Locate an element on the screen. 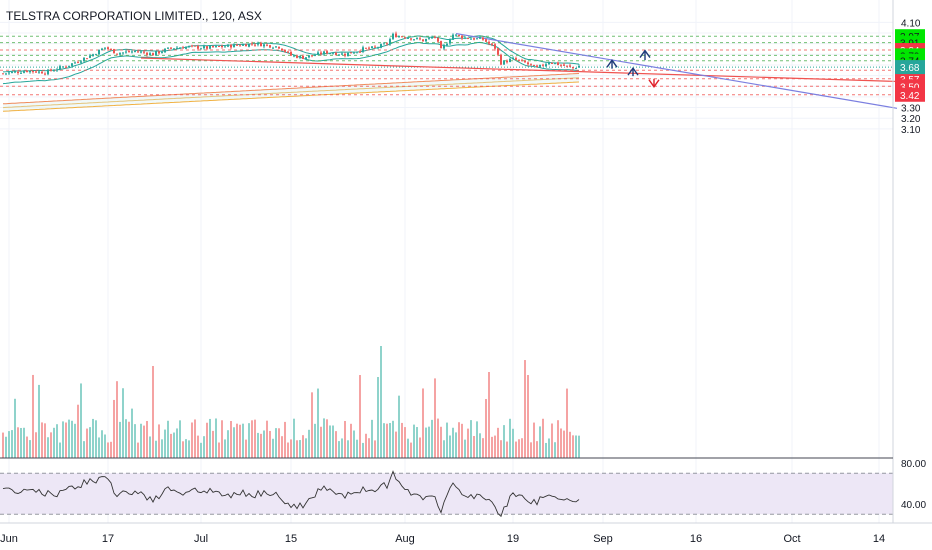  rsi-indicator is located at coordinates (291, 494).